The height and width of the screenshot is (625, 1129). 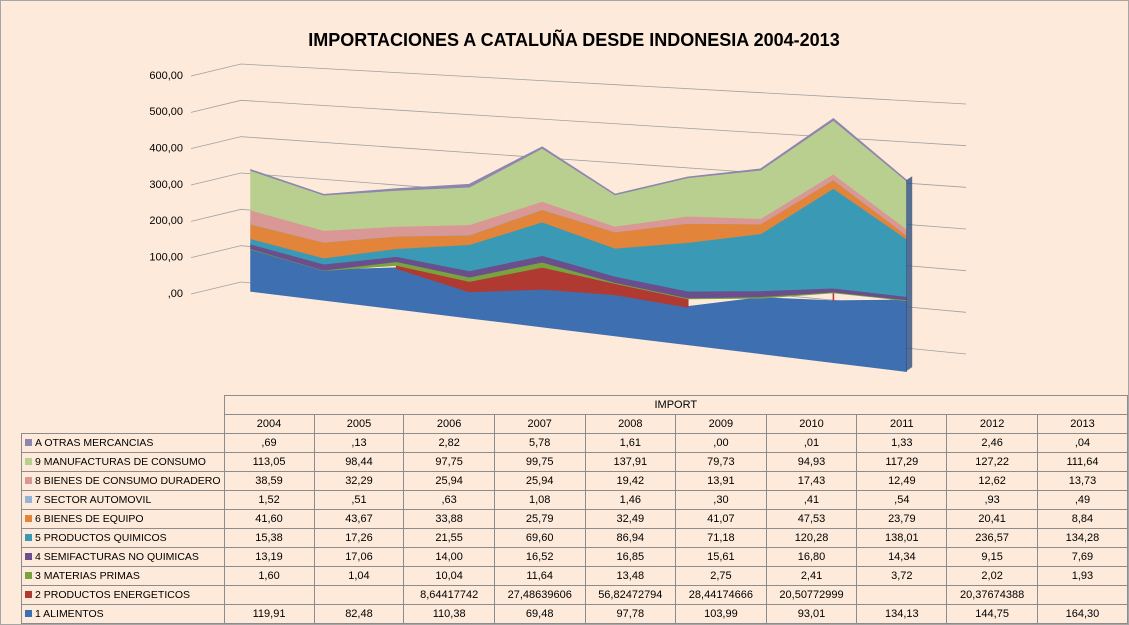 What do you see at coordinates (359, 576) in the screenshot?
I see `value-cell: 1,04` at bounding box center [359, 576].